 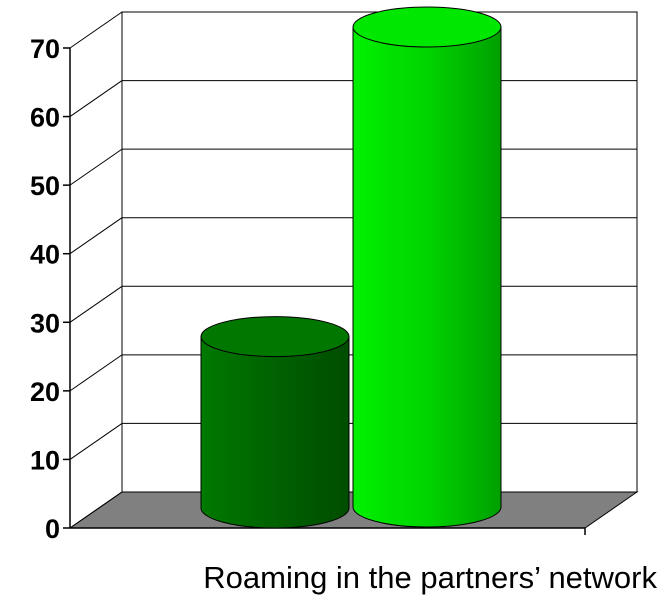 I want to click on y-tick-label: 60, so click(x=45, y=118).